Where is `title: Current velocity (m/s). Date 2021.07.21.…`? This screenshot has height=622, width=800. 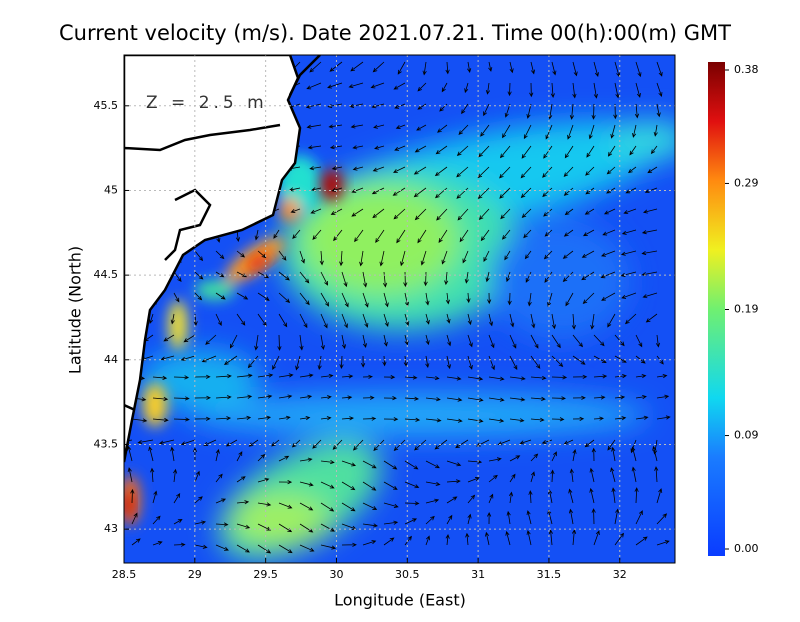 title: Current velocity (m/s). Date 2021.07.21.… is located at coordinates (395, 33).